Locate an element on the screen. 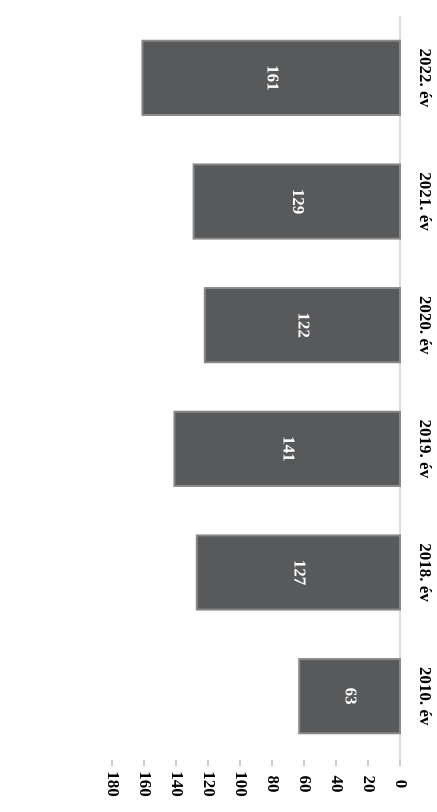 This screenshot has height=812, width=437. category-label: 2021. év is located at coordinates (425, 201).